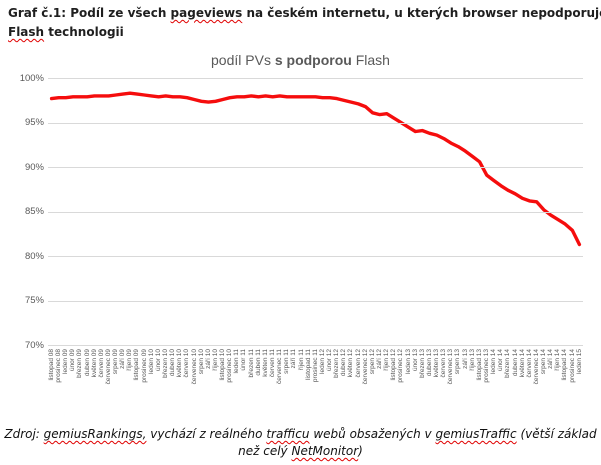  I want to click on source-misspelled-netmonitor: NetMonitor, so click(325, 451).